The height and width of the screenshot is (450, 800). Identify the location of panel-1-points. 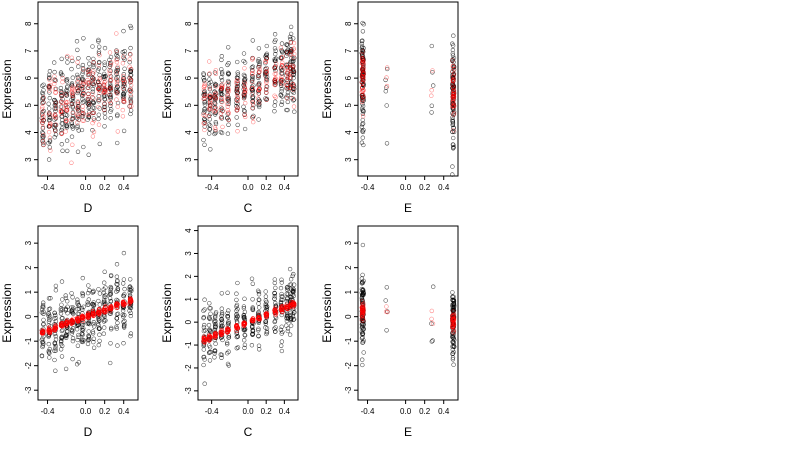
(86, 94).